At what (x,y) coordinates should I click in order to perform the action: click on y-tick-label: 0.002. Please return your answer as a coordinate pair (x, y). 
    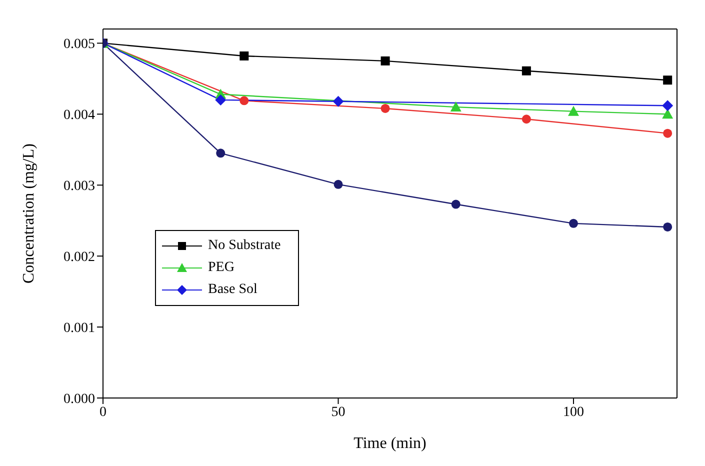
    Looking at the image, I should click on (79, 258).